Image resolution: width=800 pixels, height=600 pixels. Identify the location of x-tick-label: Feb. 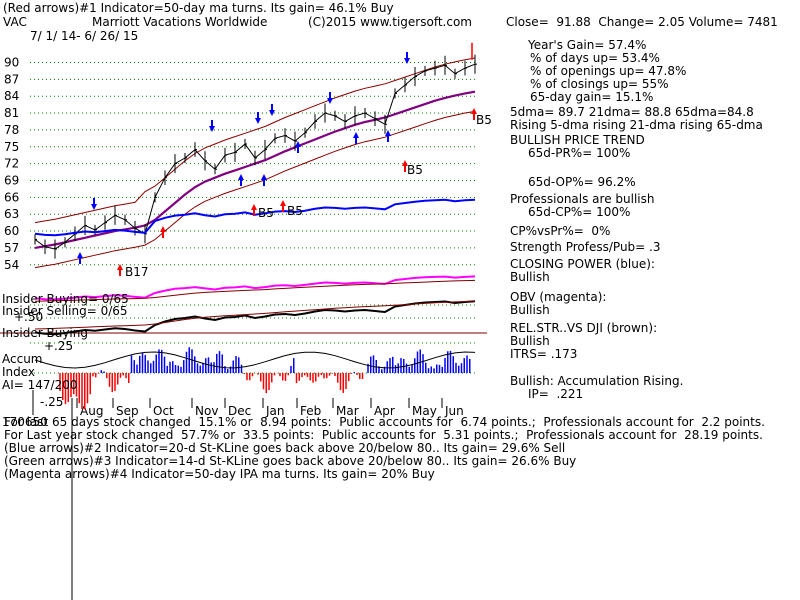
(310, 411).